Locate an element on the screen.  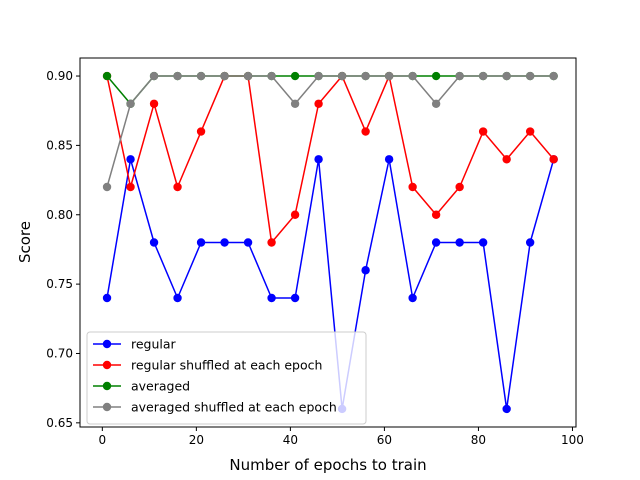
y-axis-title: Score is located at coordinates (25, 242).